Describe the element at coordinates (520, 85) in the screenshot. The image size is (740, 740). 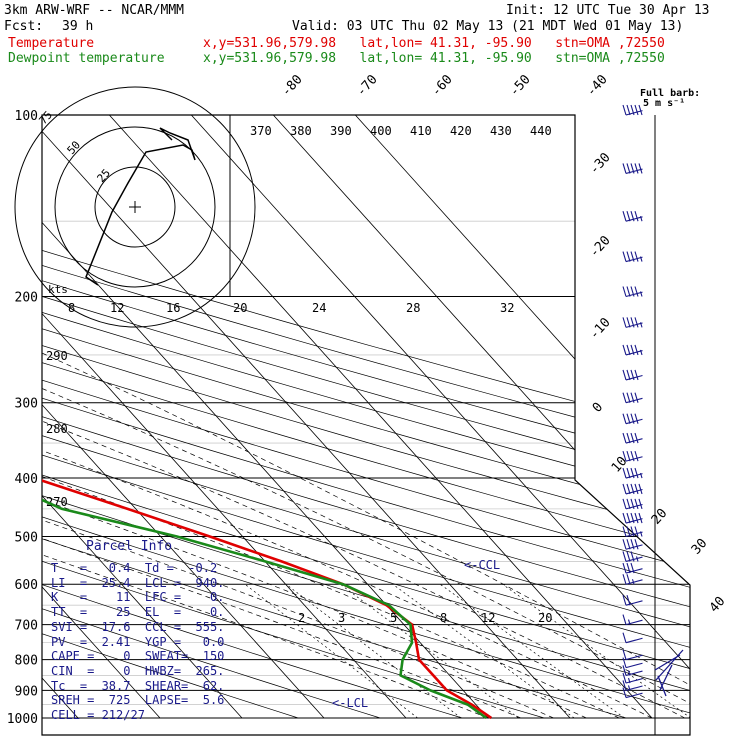
I see `isotherm-label: -50` at that location.